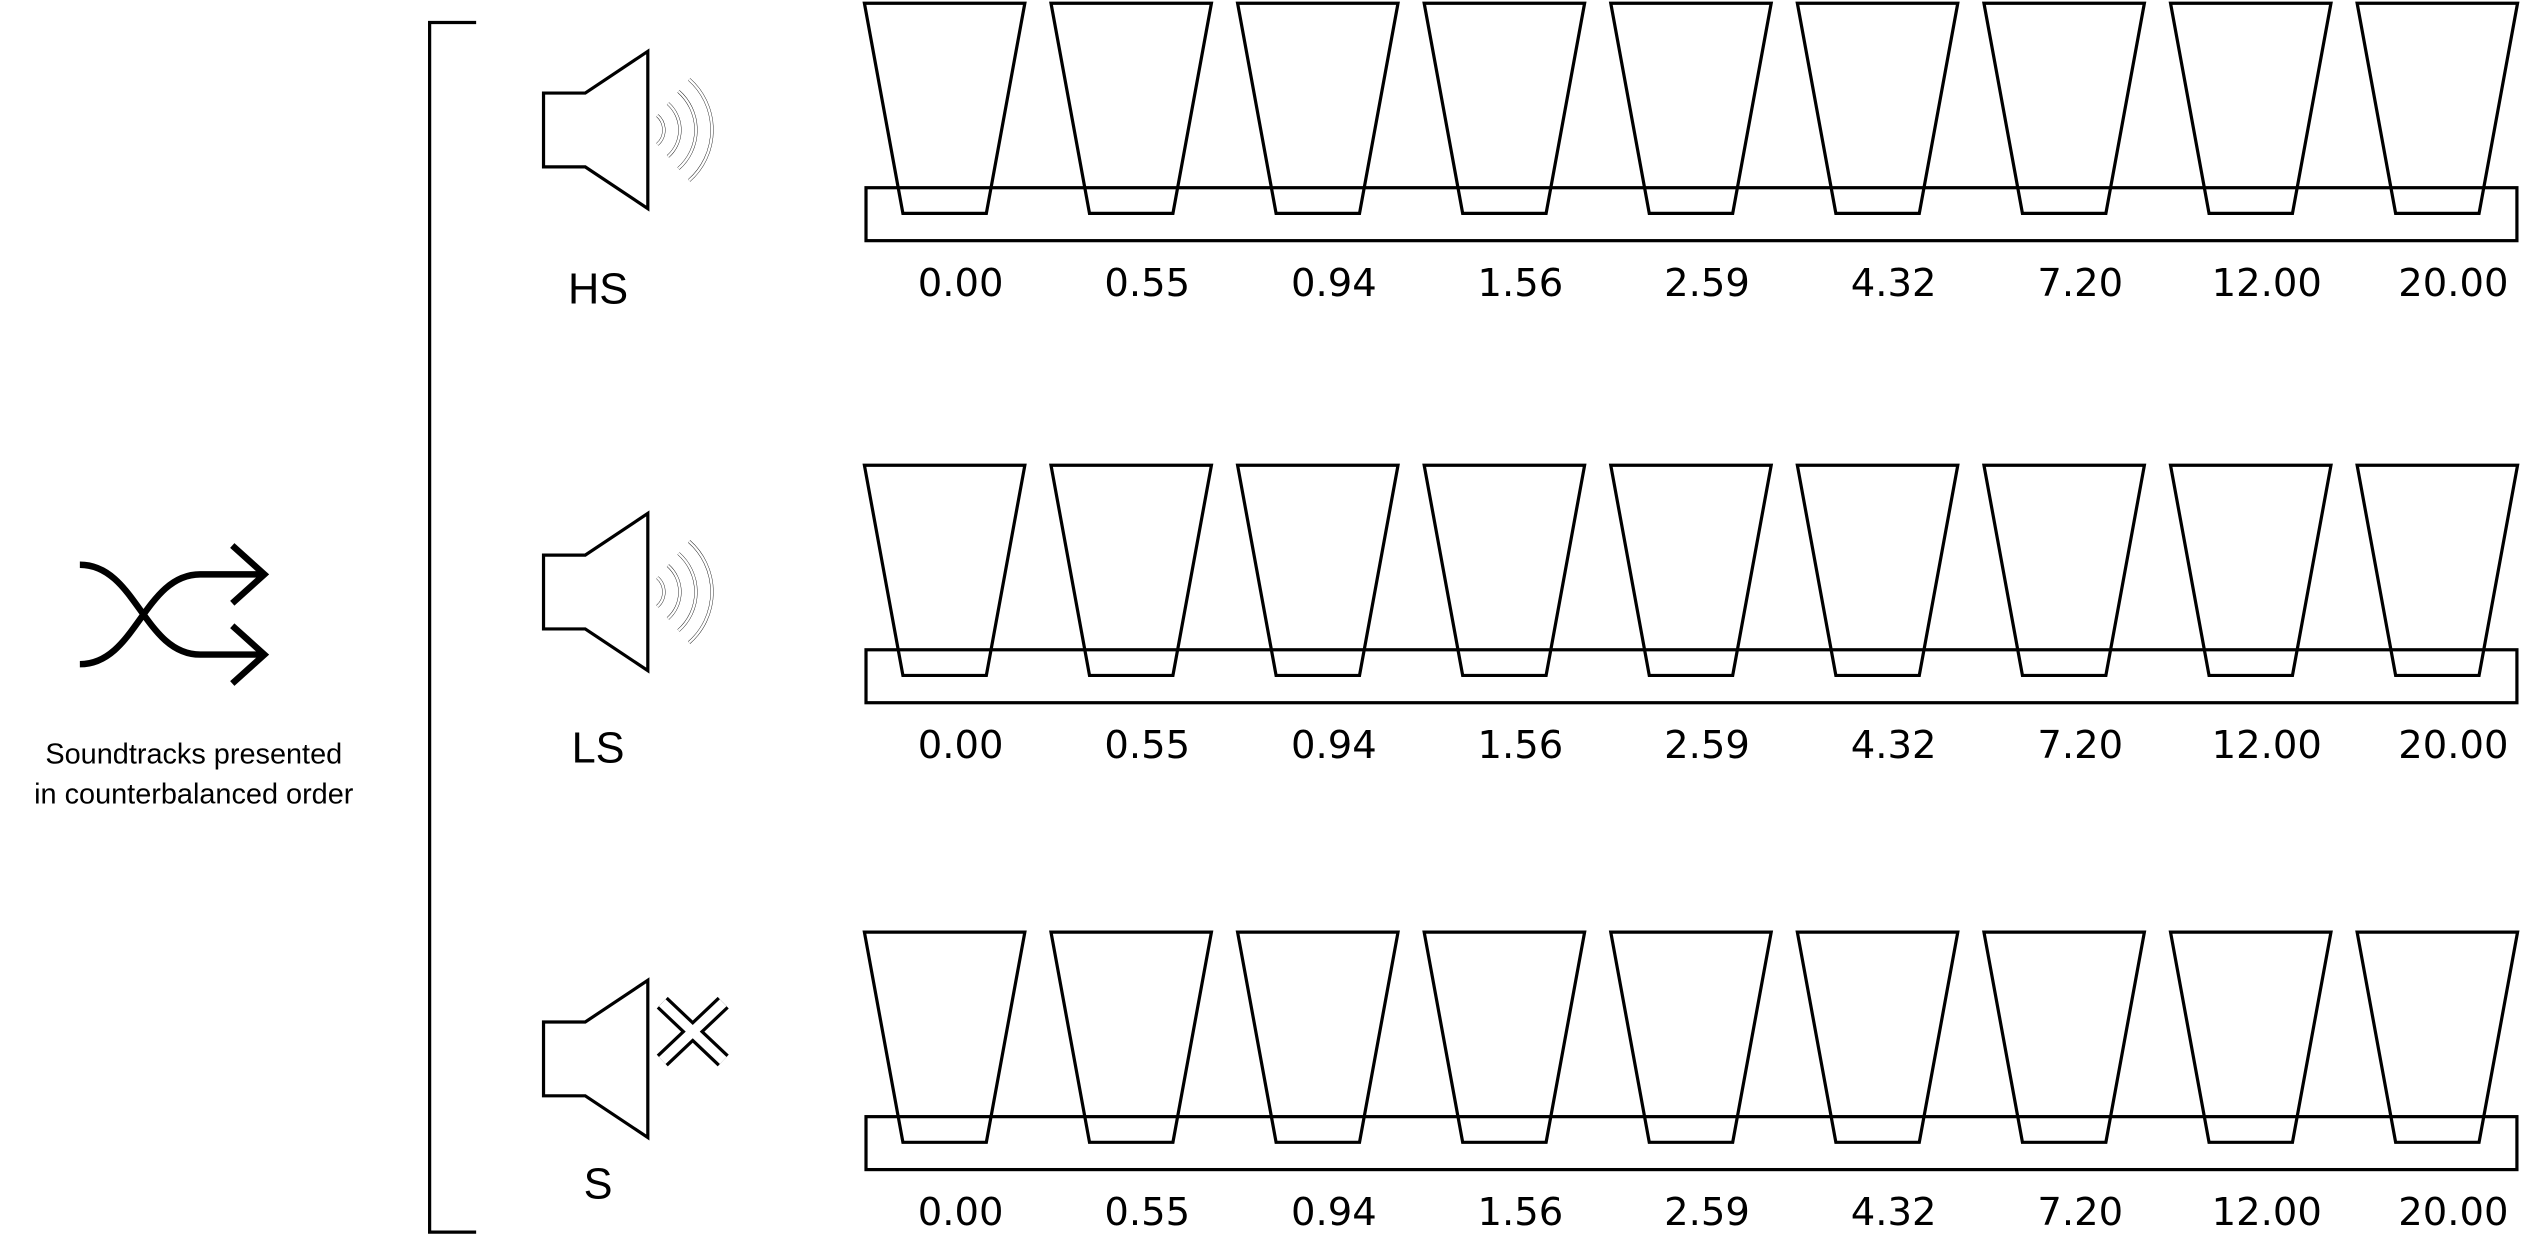  Describe the element at coordinates (174, 614) in the screenshot. I see `shuffle-icon` at that location.